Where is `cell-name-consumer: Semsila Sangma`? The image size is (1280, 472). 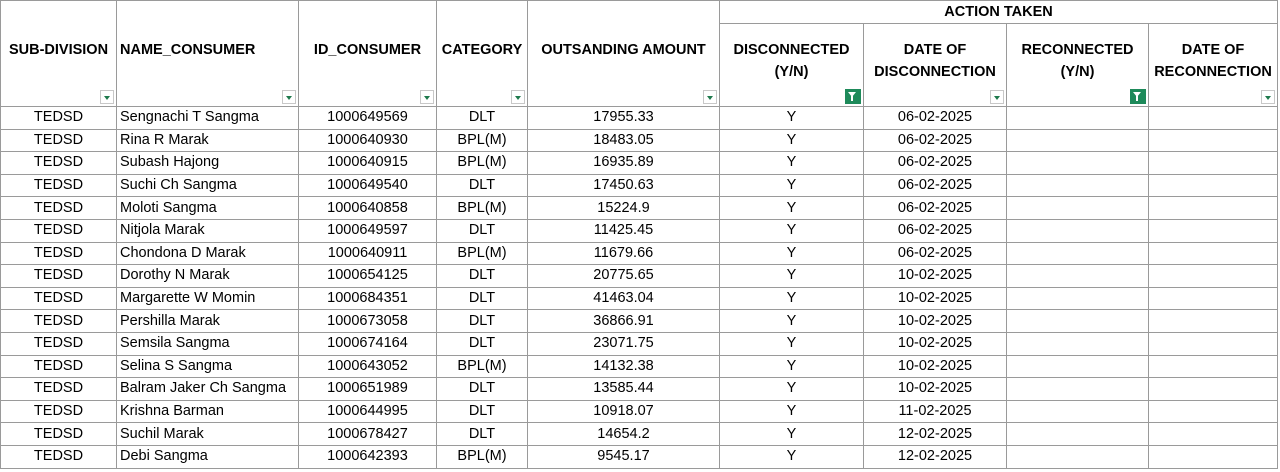
cell-name-consumer: Semsila Sangma is located at coordinates (207, 343).